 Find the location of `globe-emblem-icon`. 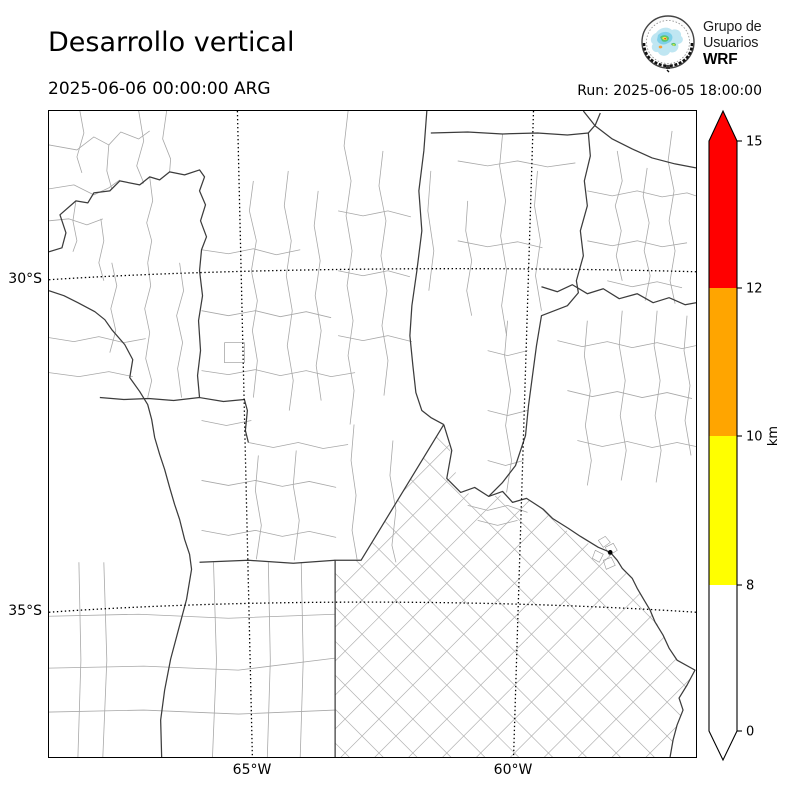

globe-emblem-icon is located at coordinates (668, 44).